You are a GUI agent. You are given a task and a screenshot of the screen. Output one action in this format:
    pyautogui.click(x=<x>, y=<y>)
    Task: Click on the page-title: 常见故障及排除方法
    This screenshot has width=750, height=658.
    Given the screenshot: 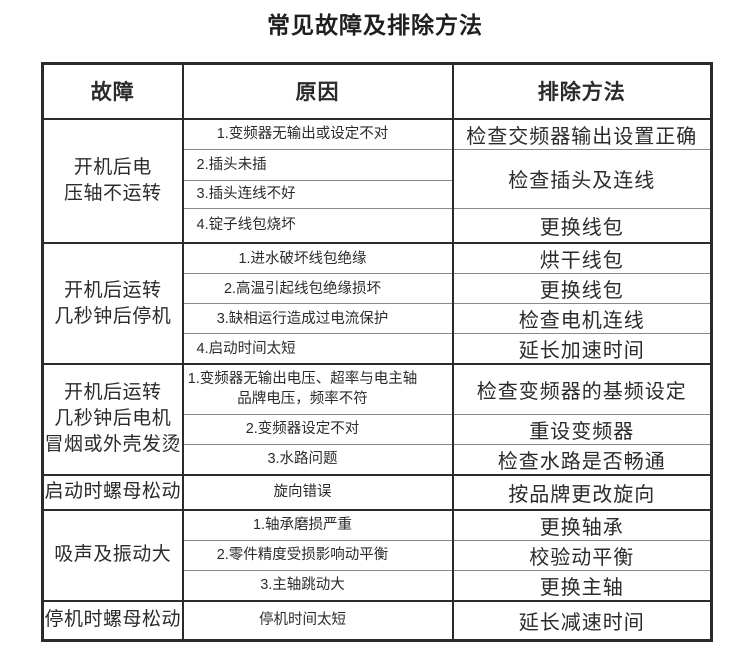 What is the action you would take?
    pyautogui.click(x=375, y=25)
    